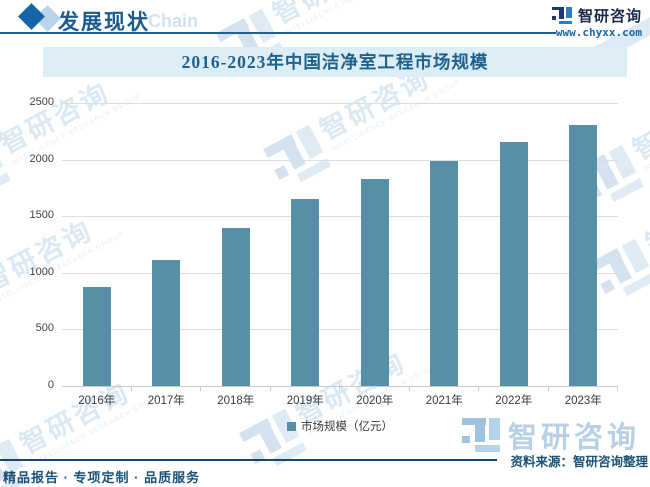 The width and height of the screenshot is (650, 487). What do you see at coordinates (102, 477) in the screenshot?
I see `footer-tagline: 精品报告 · 专项定制 · 品质服务` at bounding box center [102, 477].